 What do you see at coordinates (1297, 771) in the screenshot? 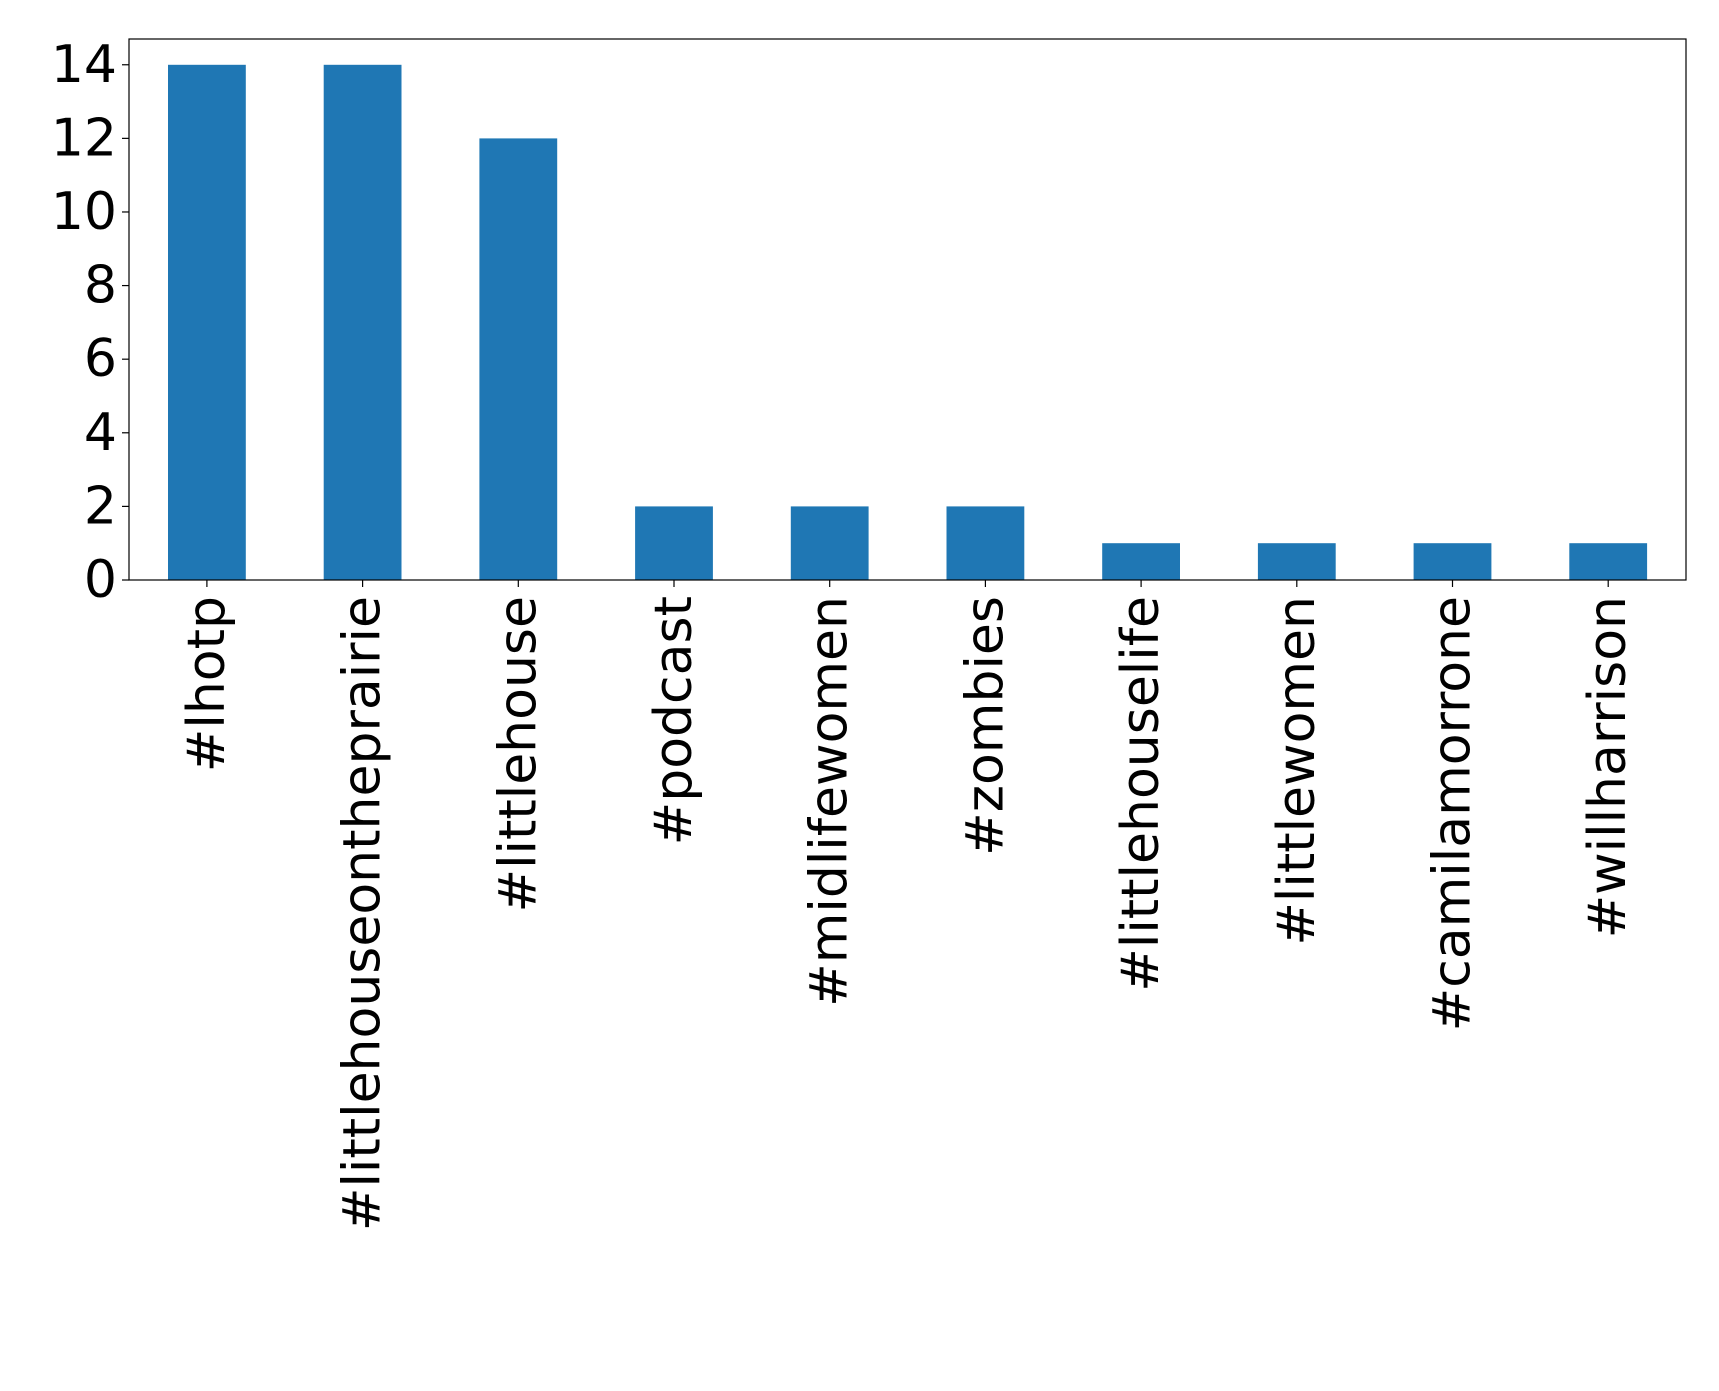
I see `x-tick-label: #littlewomen` at bounding box center [1297, 771].